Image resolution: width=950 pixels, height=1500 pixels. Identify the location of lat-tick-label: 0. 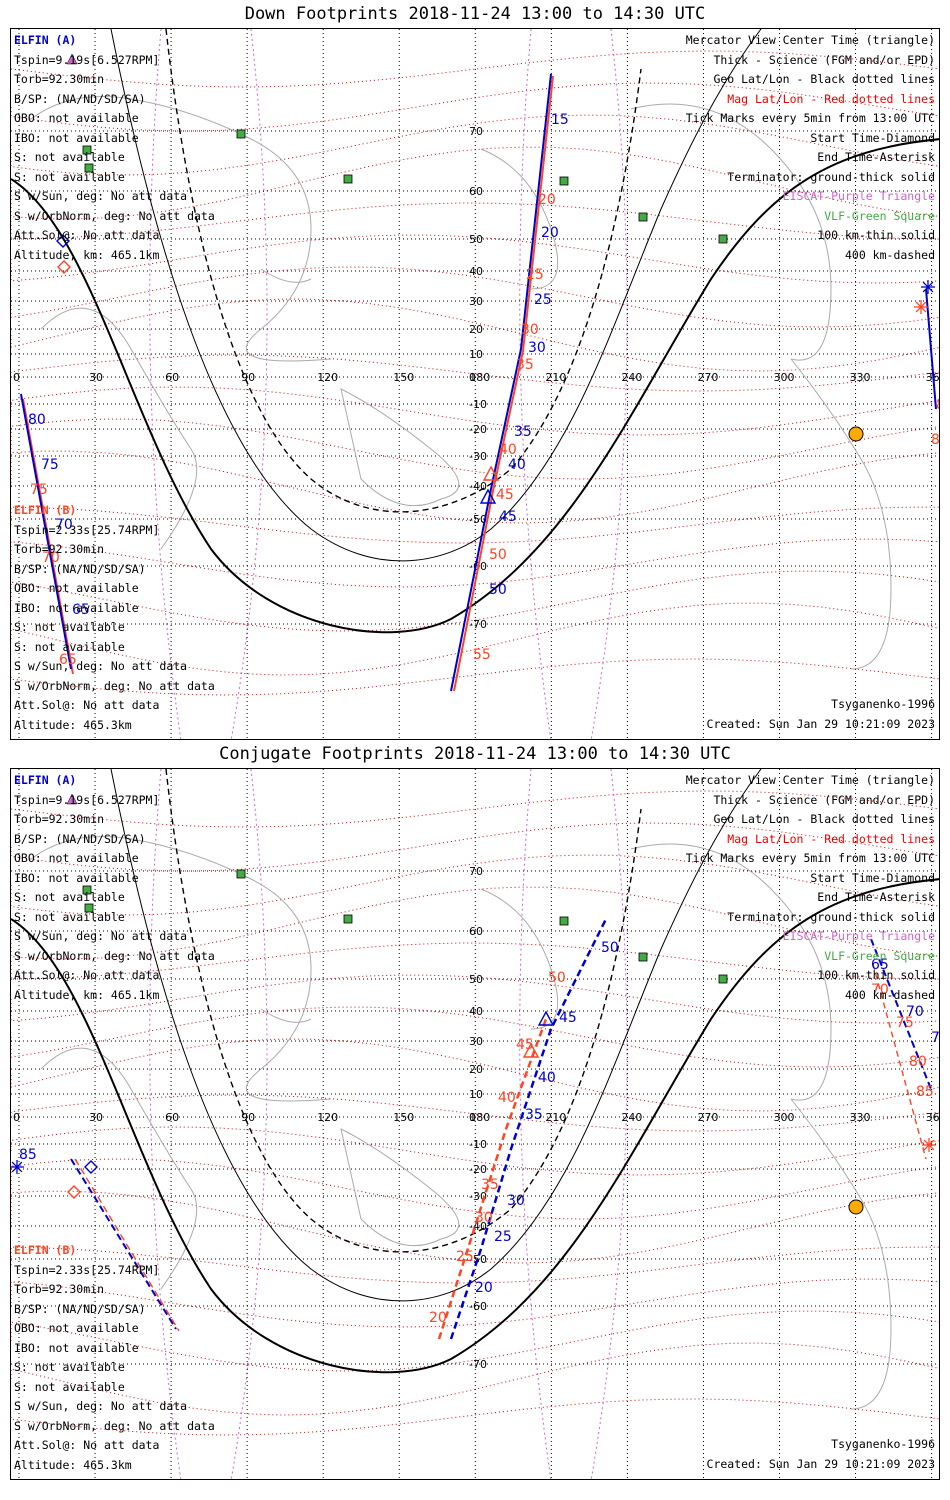
(472, 377).